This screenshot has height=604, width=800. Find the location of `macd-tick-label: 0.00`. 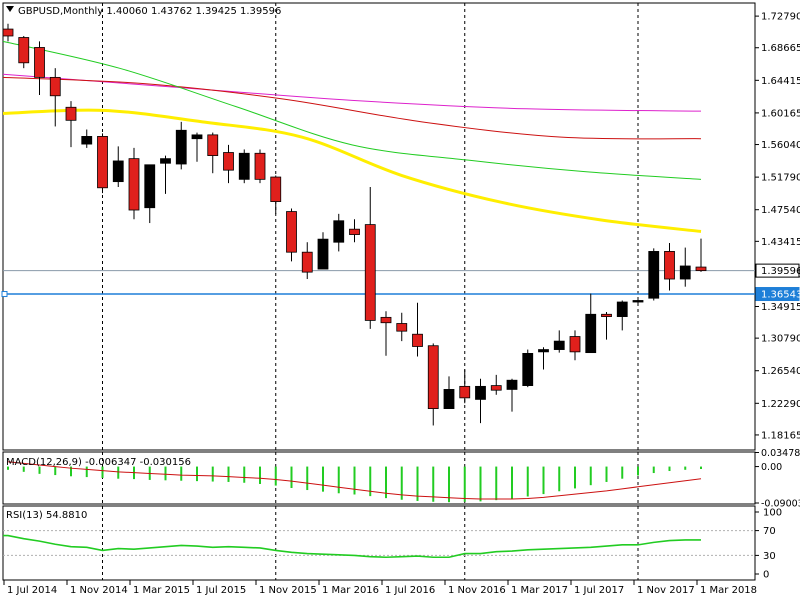

macd-tick-label: 0.00 is located at coordinates (771, 467).